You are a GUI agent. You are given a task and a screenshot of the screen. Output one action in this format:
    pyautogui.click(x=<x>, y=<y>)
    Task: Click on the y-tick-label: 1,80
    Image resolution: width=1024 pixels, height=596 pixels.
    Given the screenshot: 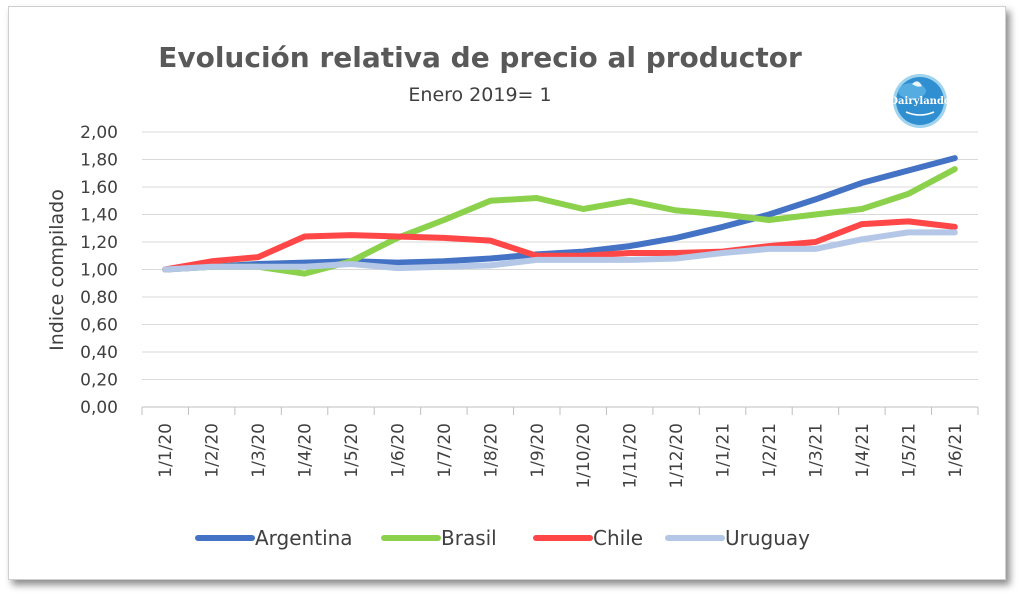 What is the action you would take?
    pyautogui.click(x=99, y=161)
    